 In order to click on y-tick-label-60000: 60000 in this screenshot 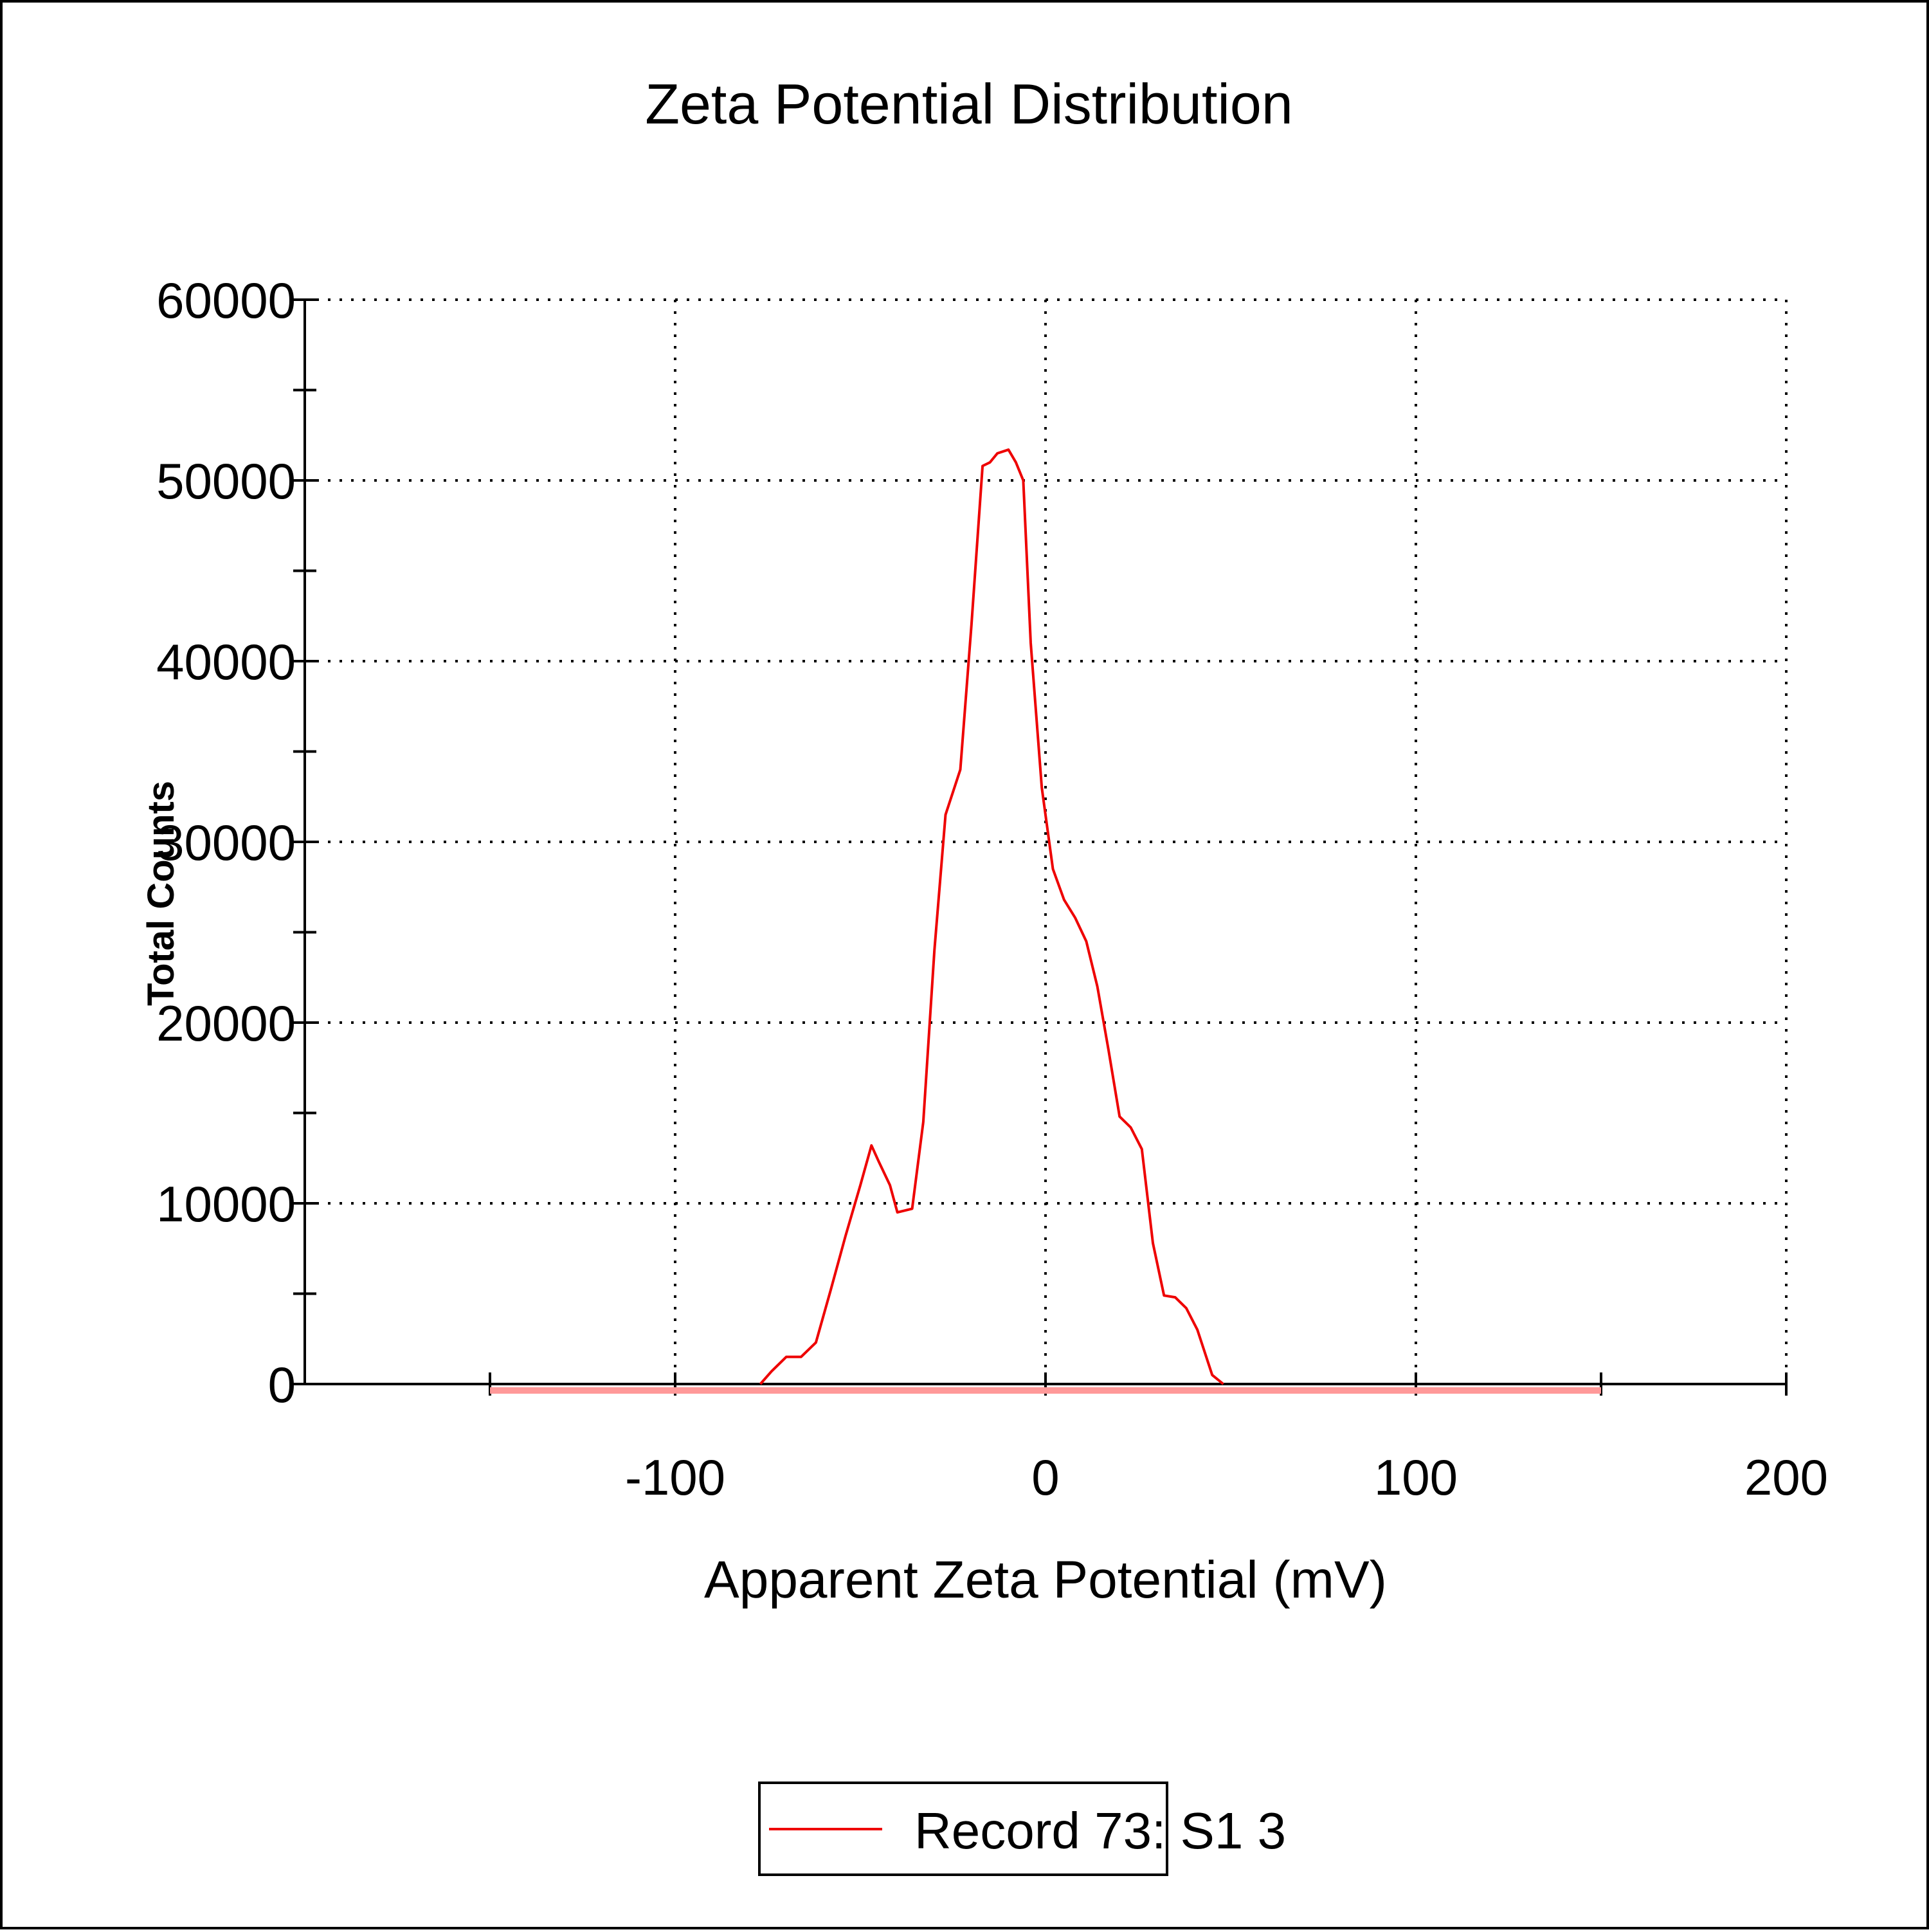, I will do `click(226, 301)`.